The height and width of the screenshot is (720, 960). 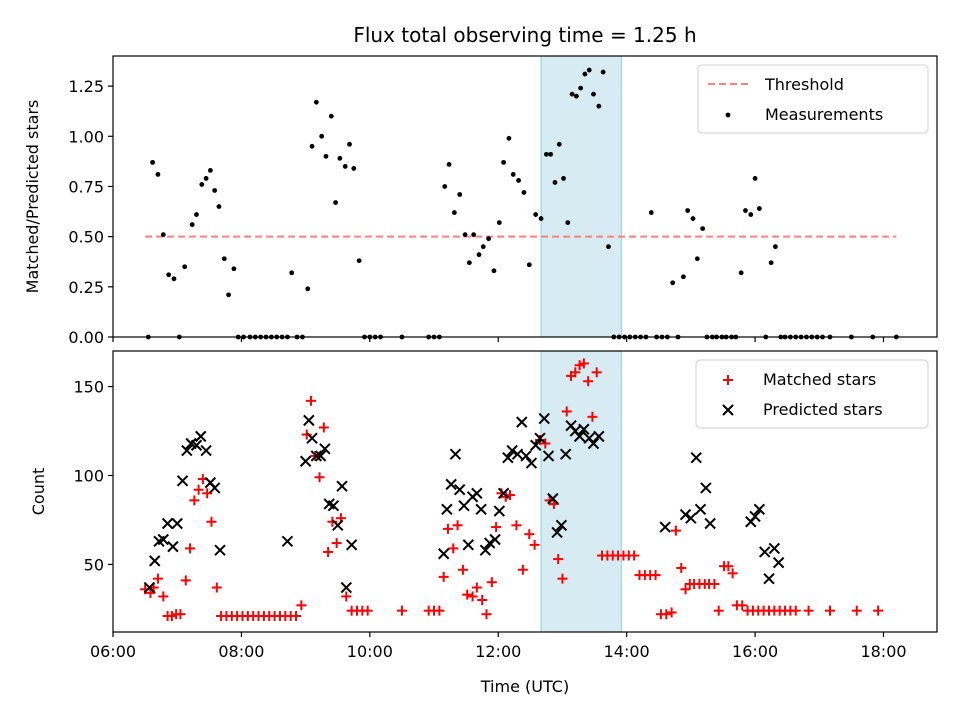 What do you see at coordinates (86, 86) in the screenshot?
I see `top-y-tick-label: 1.25` at bounding box center [86, 86].